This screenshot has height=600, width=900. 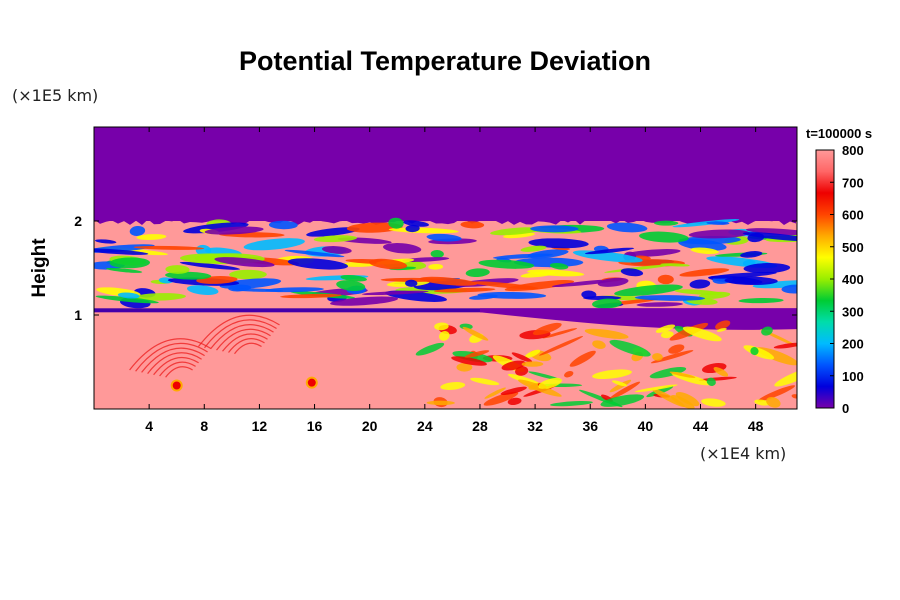 I want to click on x-tick: 24, so click(x=425, y=280).